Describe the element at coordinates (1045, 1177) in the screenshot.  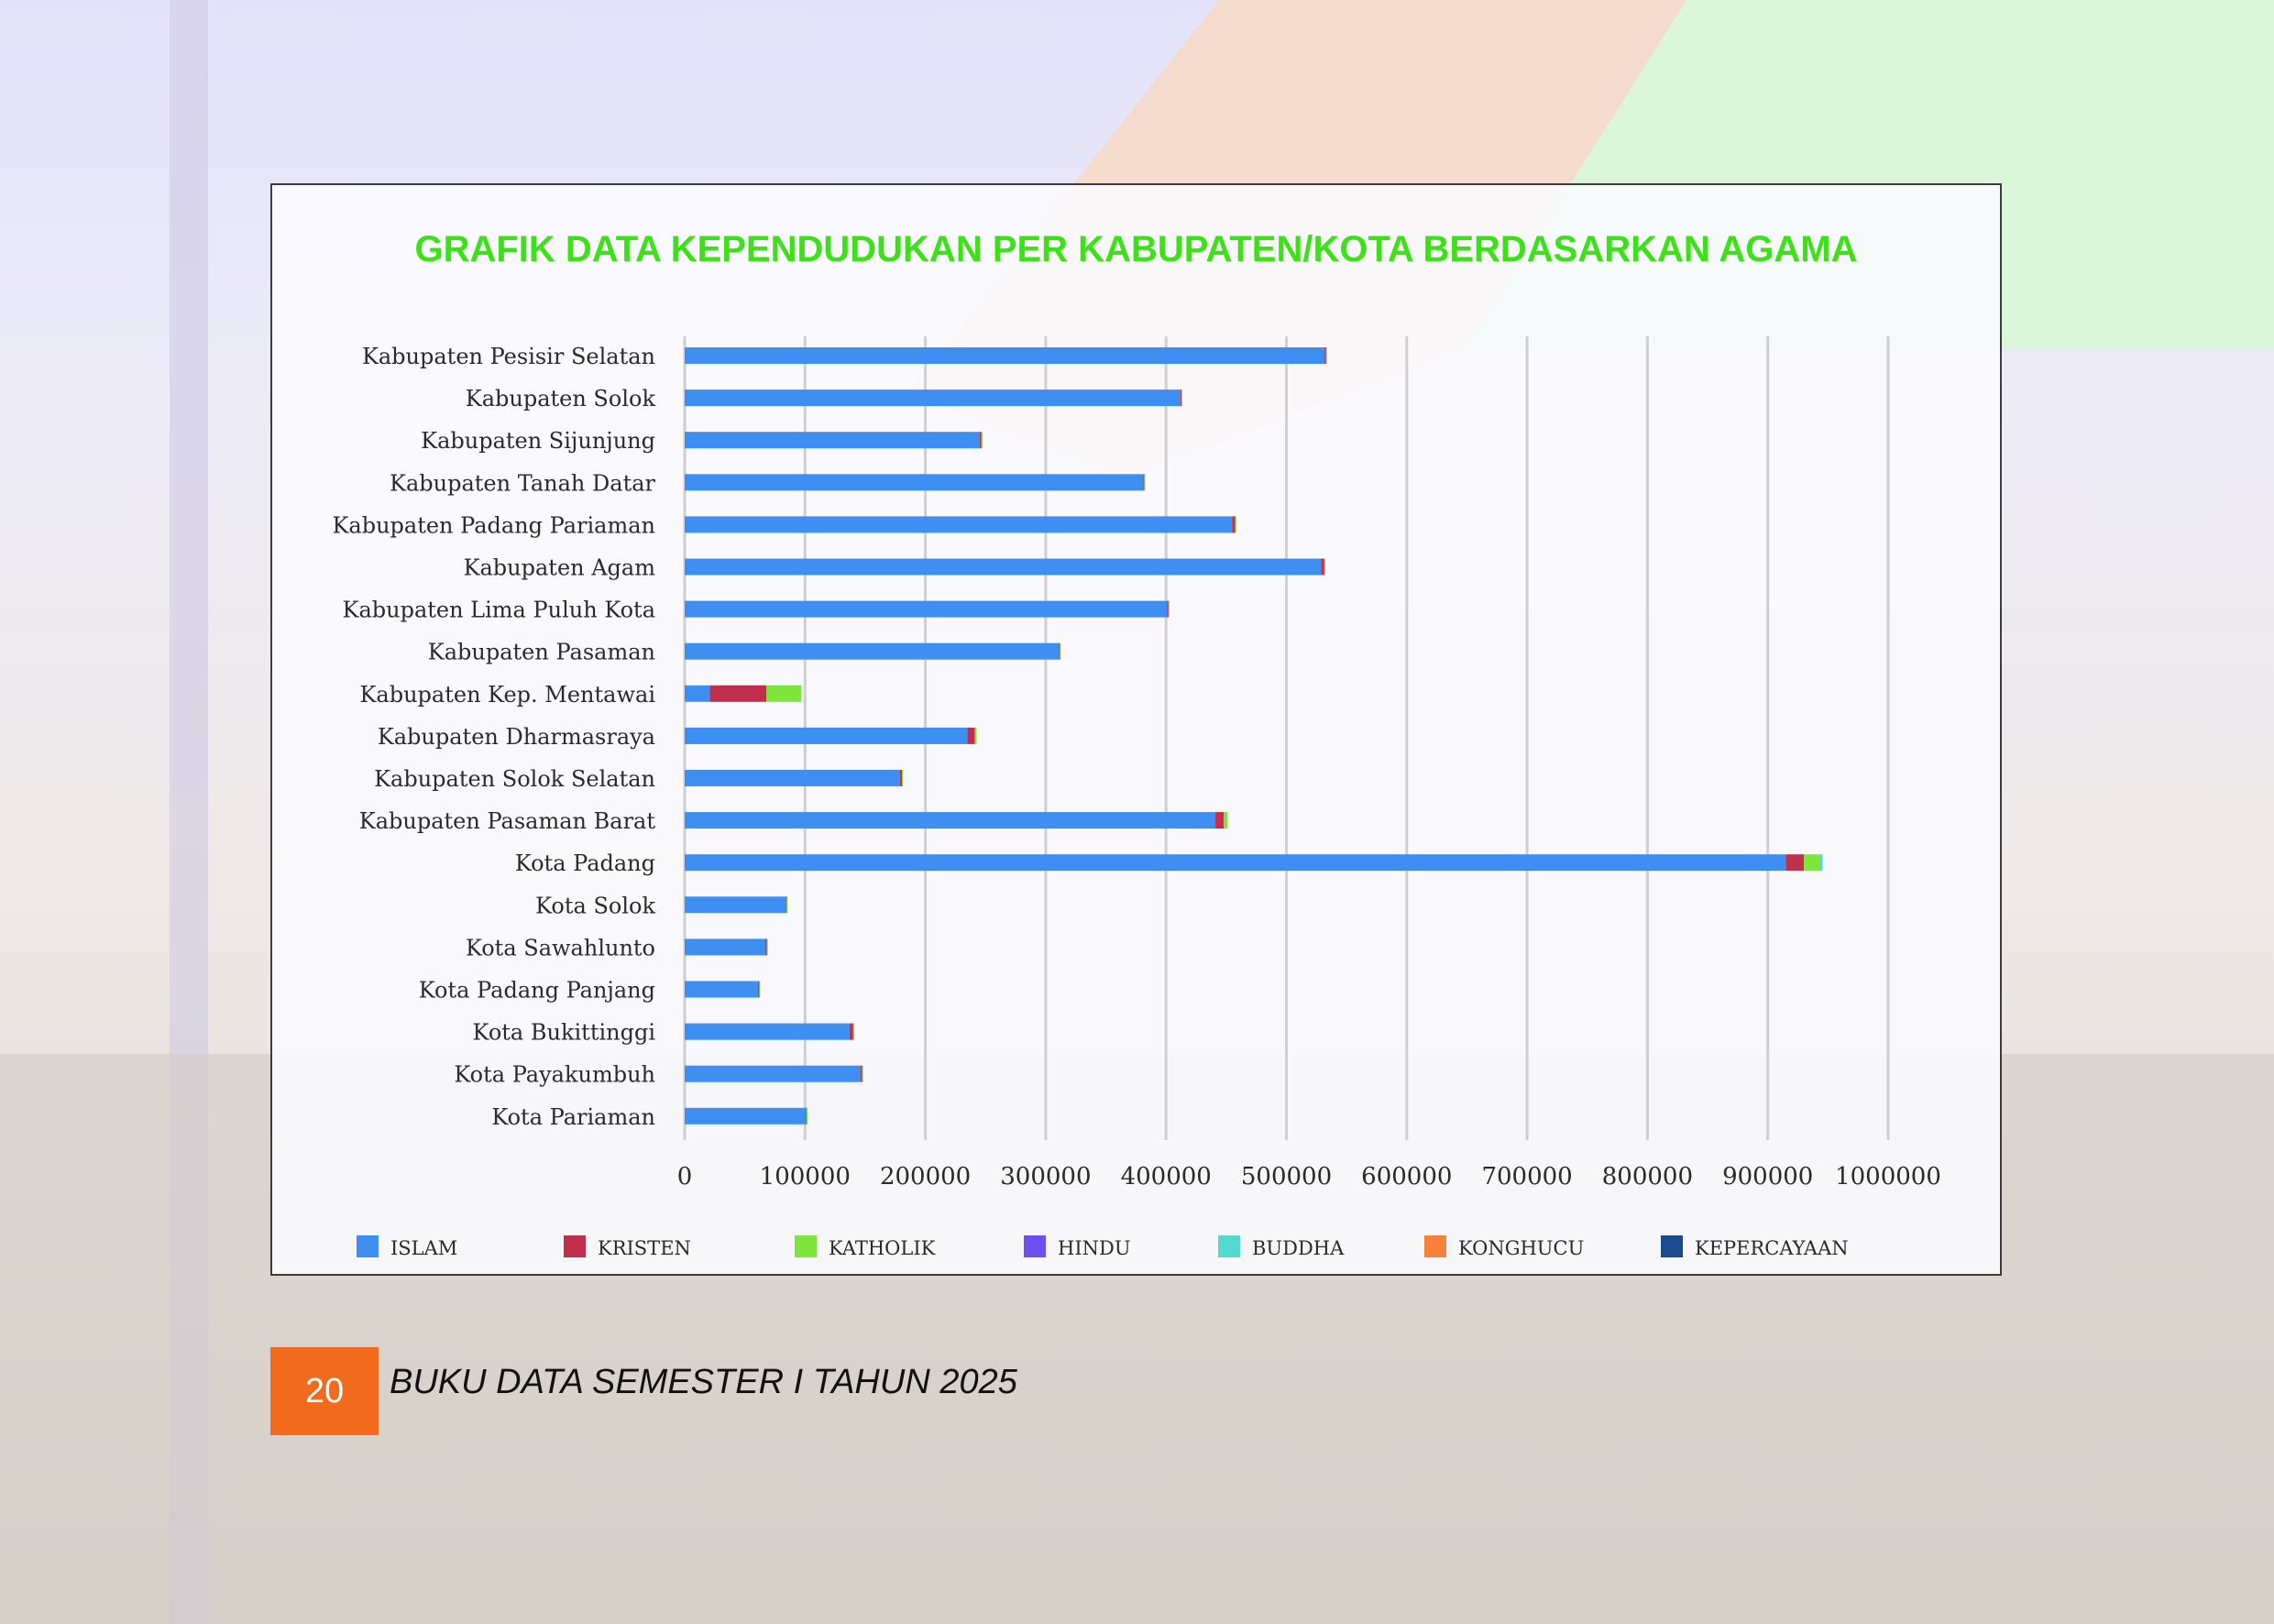
I see `x-tick-label: 300000` at that location.